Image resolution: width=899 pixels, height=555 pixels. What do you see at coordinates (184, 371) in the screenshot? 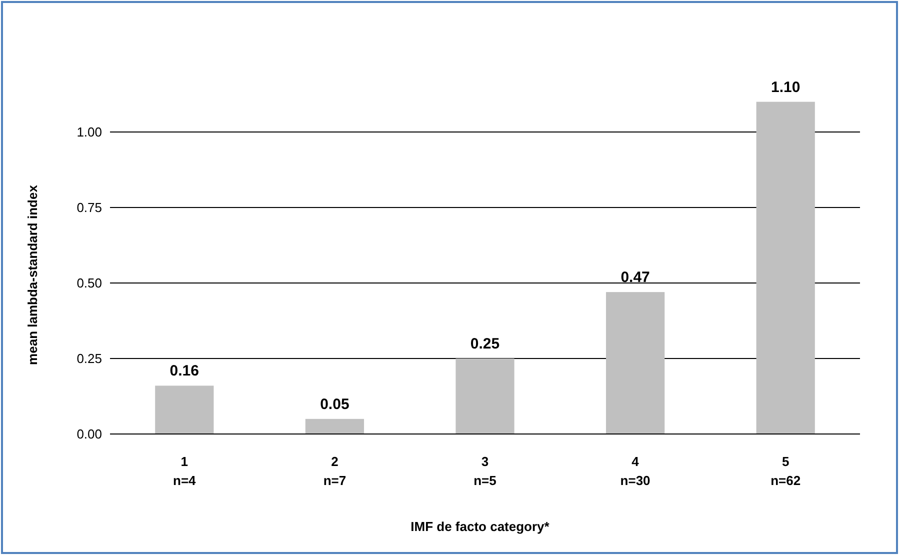
I see `data-label: 0.16` at bounding box center [184, 371].